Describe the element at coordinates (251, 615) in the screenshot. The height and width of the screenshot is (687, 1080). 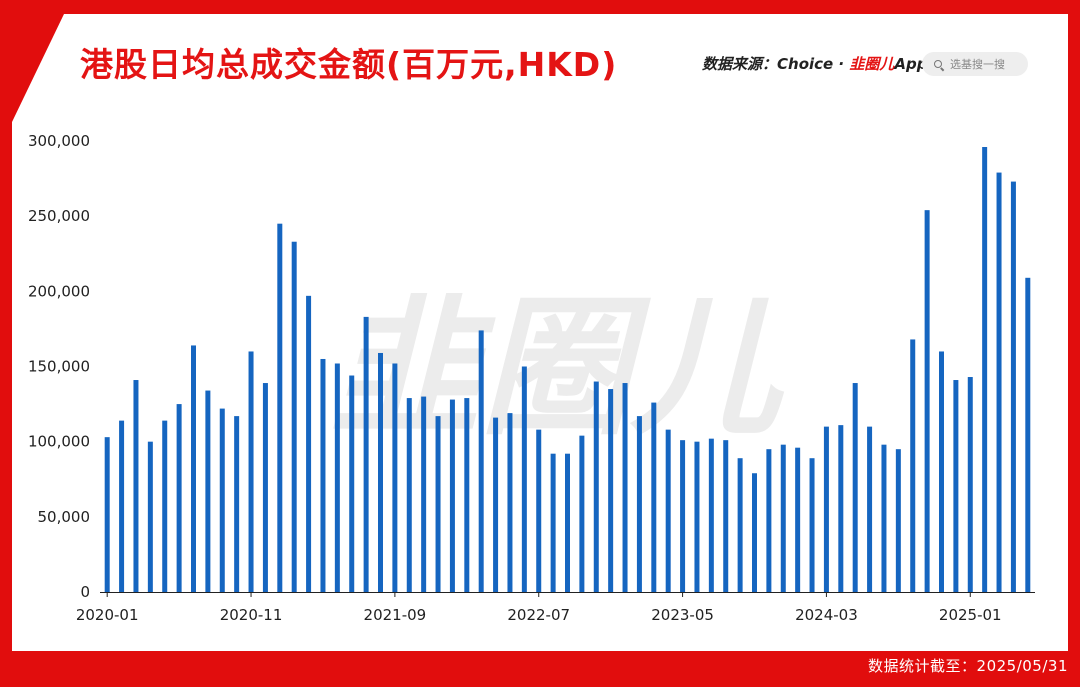
I see `x-tick-label: 2020-11` at that location.